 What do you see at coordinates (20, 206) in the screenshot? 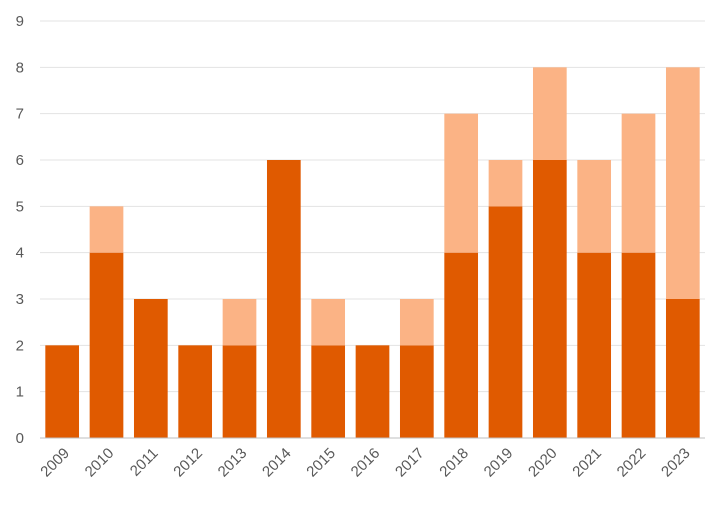
I see `y-tick-label: 5` at bounding box center [20, 206].